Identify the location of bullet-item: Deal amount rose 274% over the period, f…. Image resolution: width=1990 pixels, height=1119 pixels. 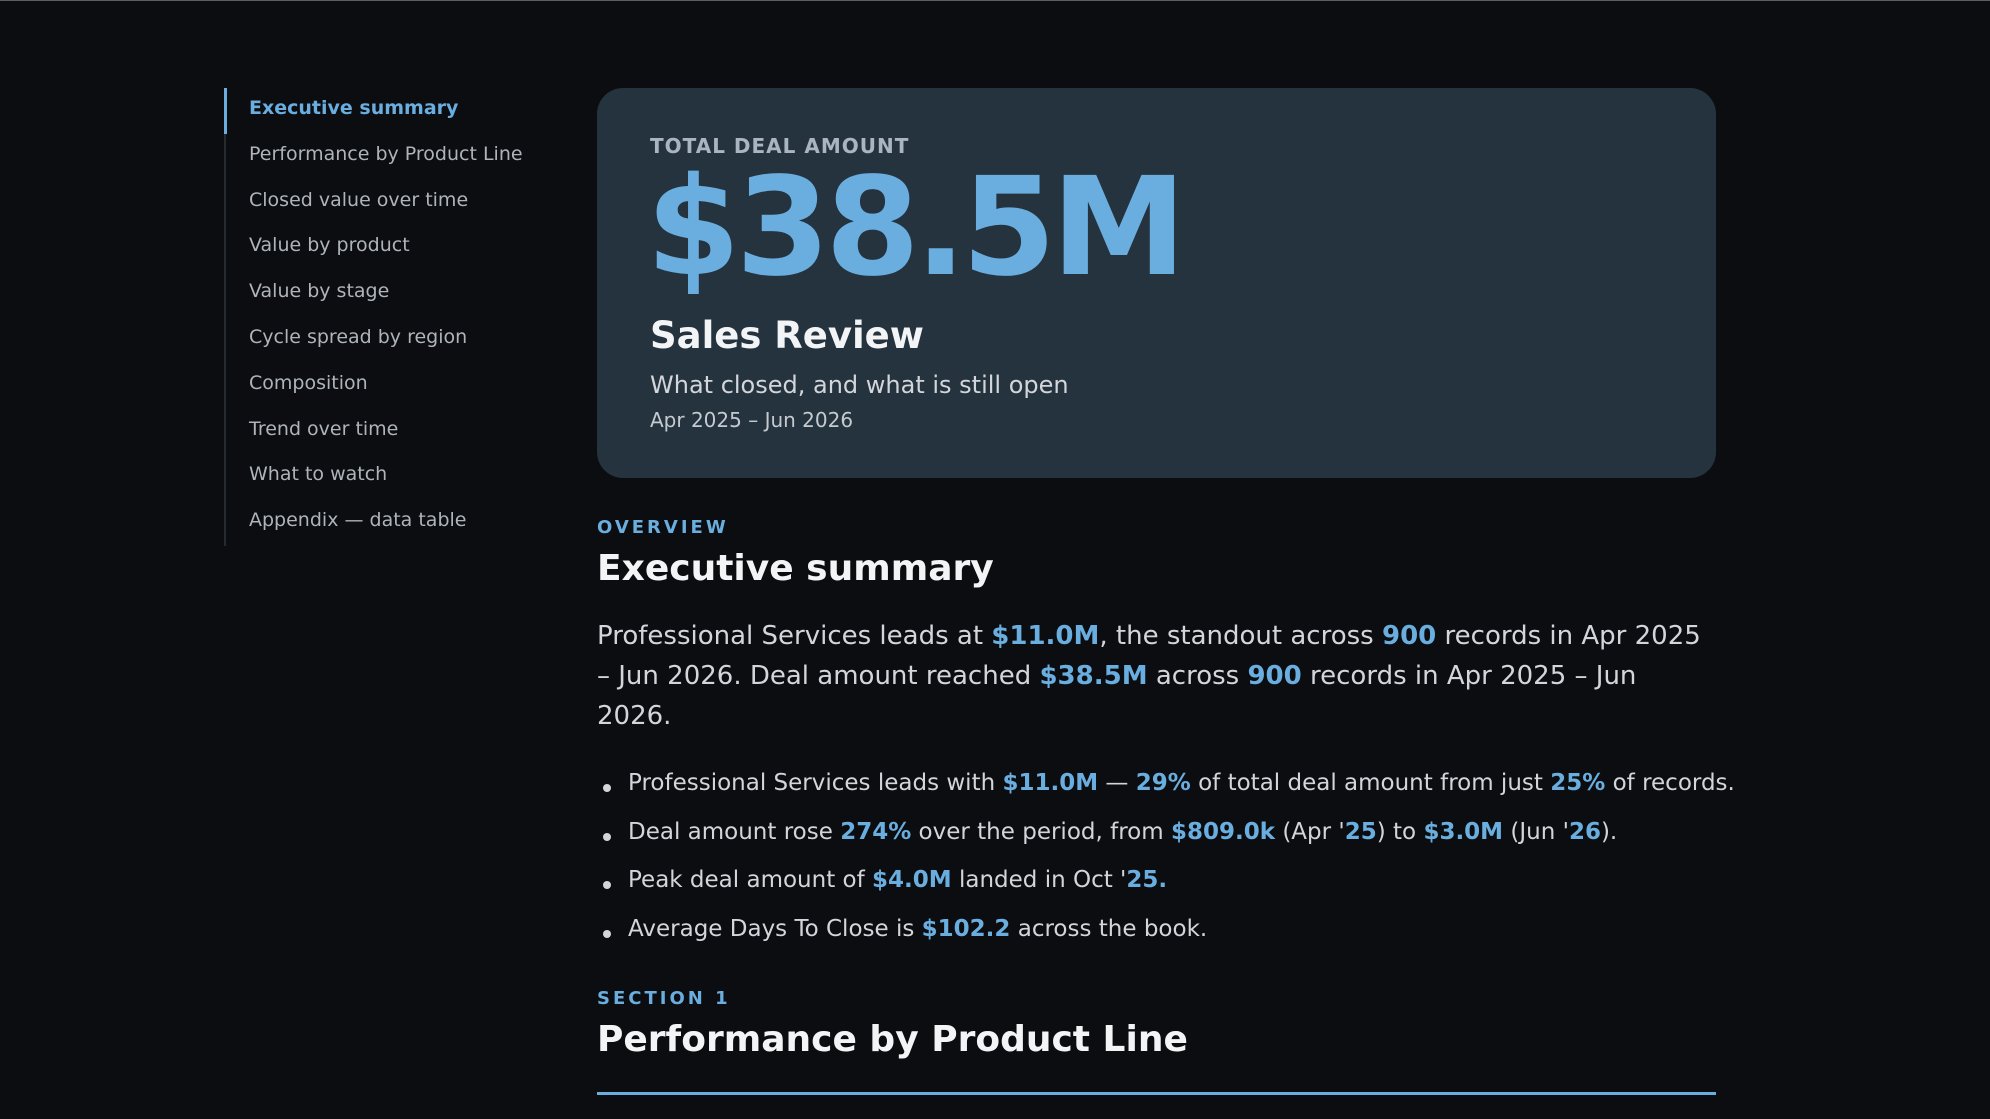
(1122, 832).